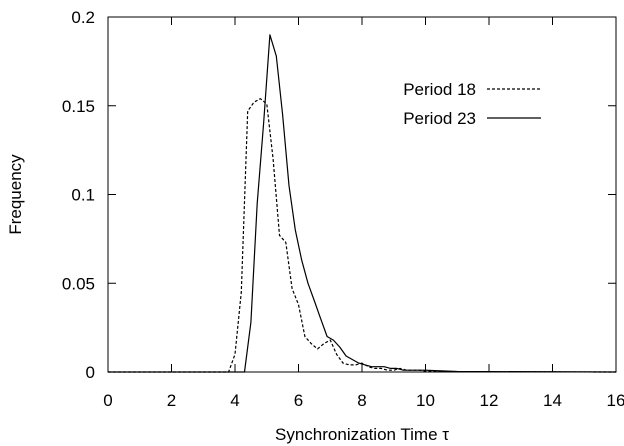 Image resolution: width=624 pixels, height=446 pixels. Describe the element at coordinates (552, 400) in the screenshot. I see `x-tick-label: 14` at that location.